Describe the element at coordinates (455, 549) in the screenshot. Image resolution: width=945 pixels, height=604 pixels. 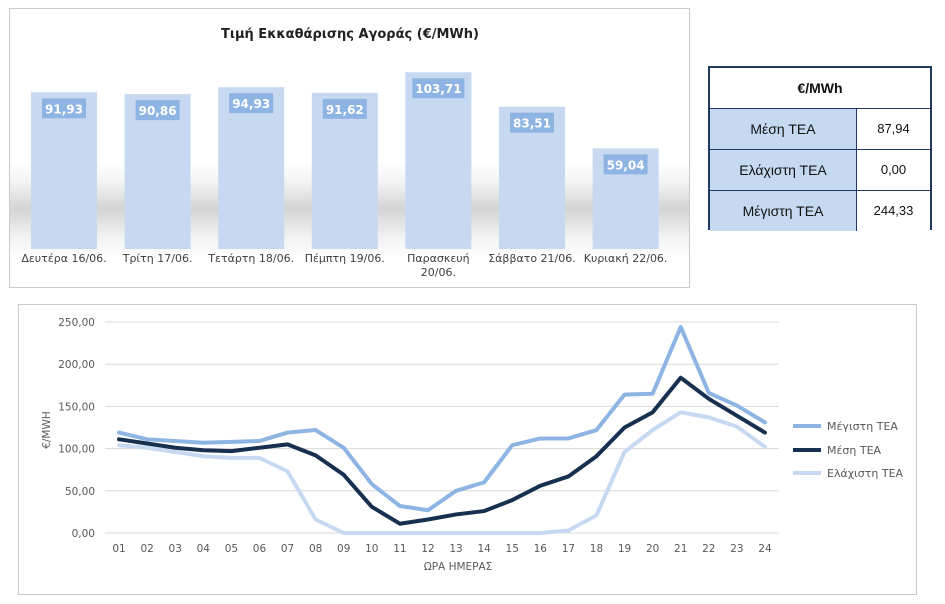
I see `x-tick-label: 13` at that location.